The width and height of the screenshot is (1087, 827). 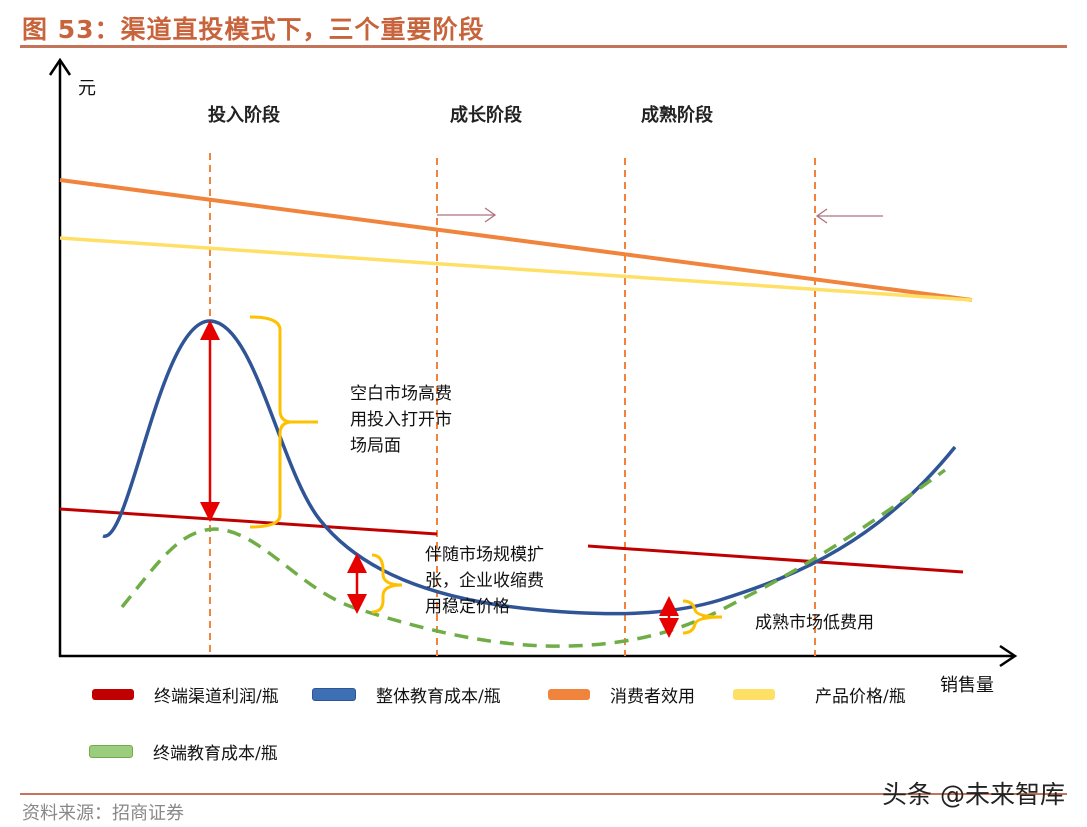 I want to click on stage-label-growth: 成长阶段, so click(x=486, y=115).